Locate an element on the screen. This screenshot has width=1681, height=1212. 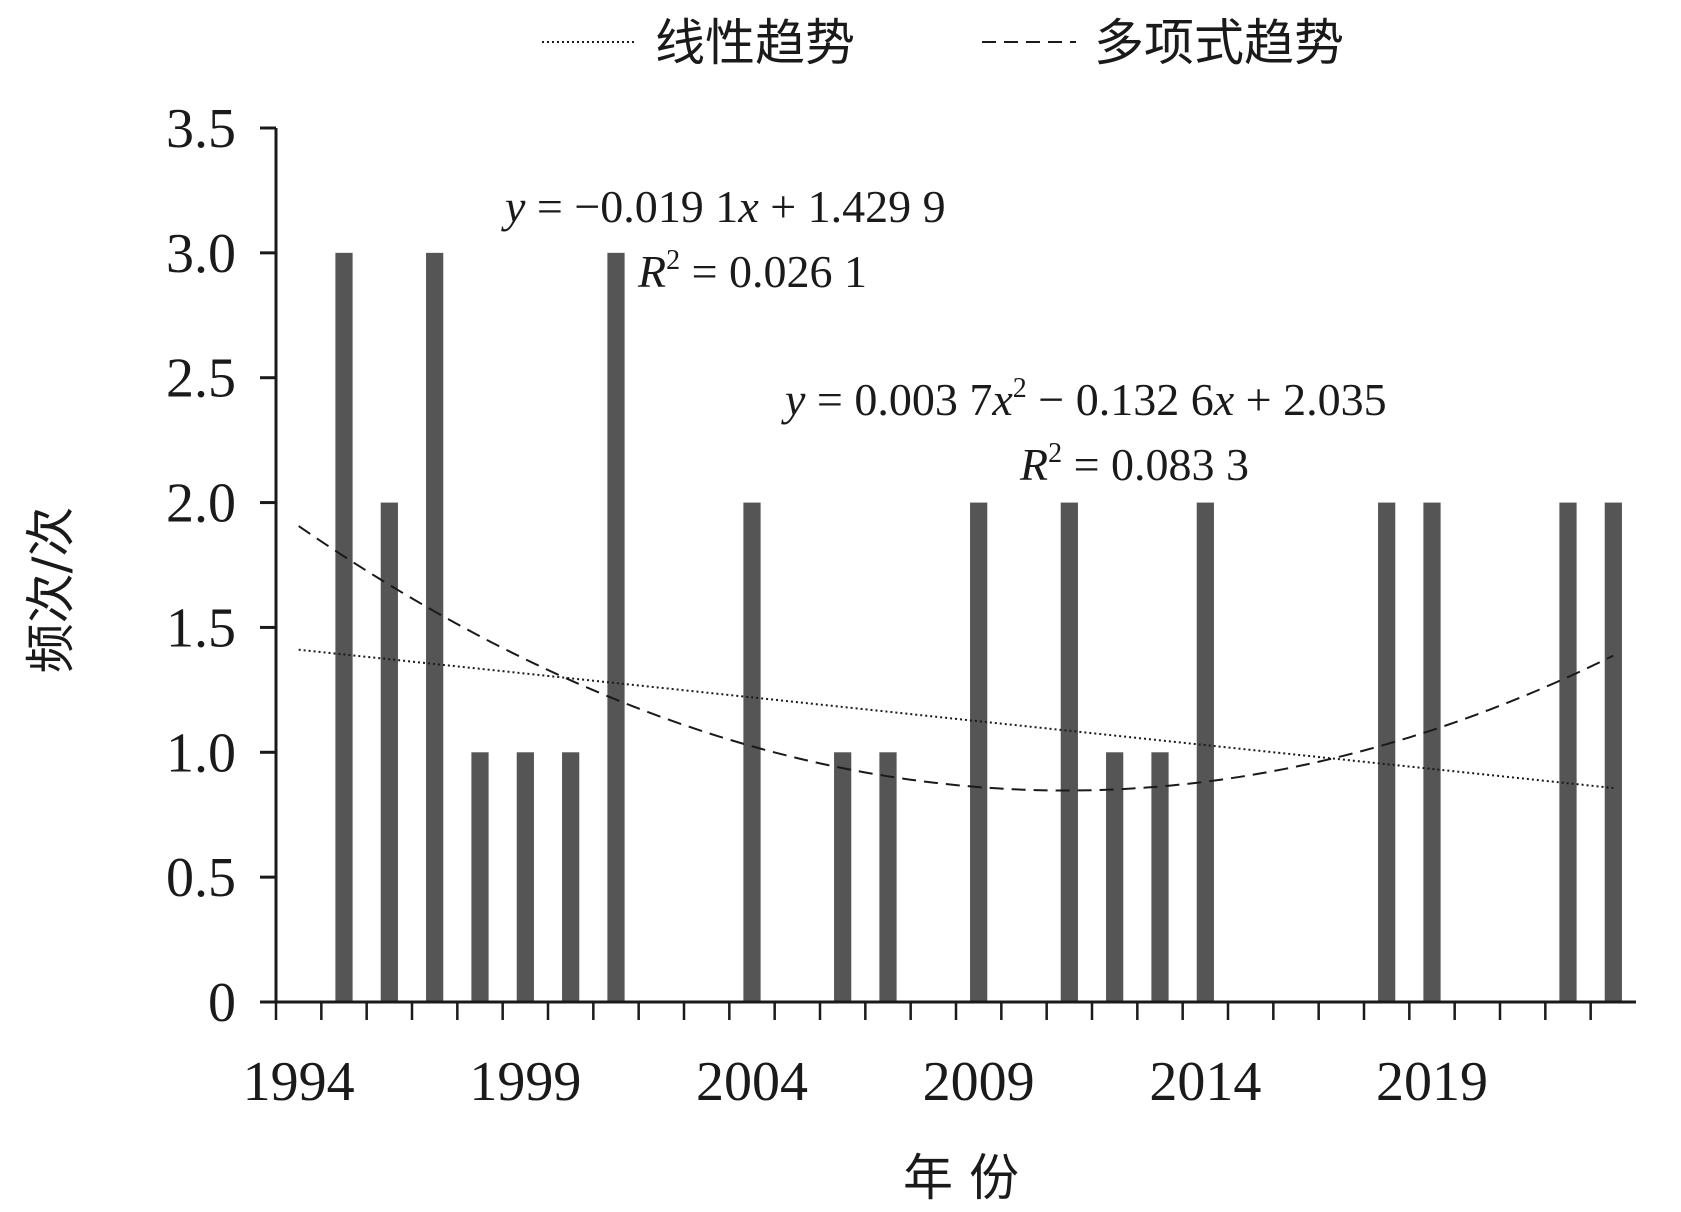
bar-2012 is located at coordinates (1115, 877).